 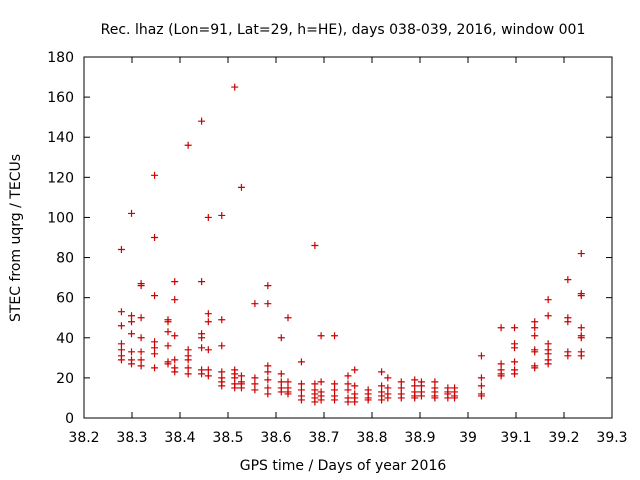 What do you see at coordinates (65, 259) in the screenshot?
I see `y-tick-label: 80` at bounding box center [65, 259].